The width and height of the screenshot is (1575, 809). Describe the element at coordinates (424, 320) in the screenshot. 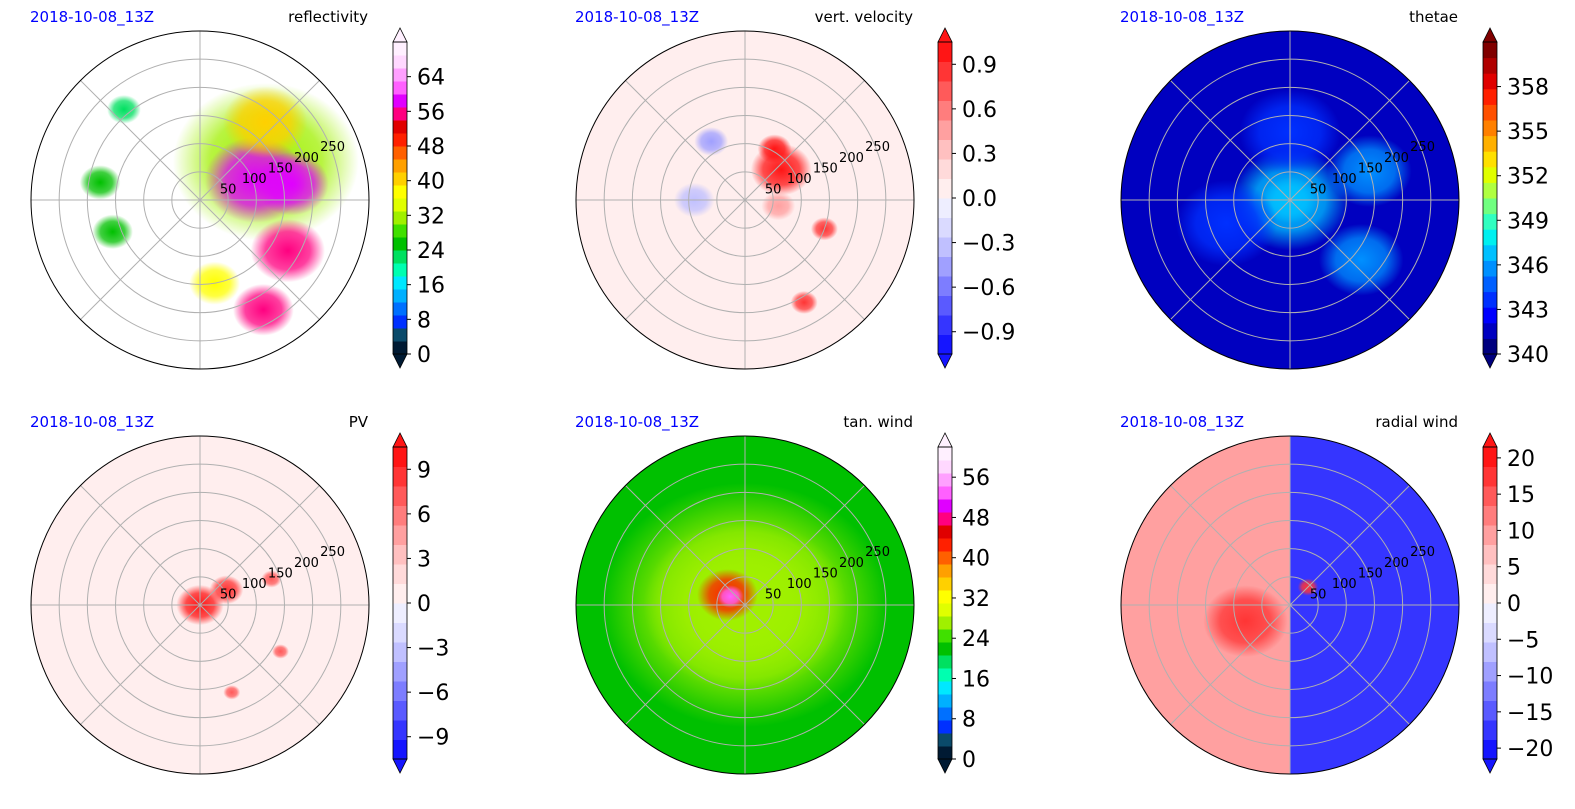

I see `colorbar-tick-label: 8` at that location.